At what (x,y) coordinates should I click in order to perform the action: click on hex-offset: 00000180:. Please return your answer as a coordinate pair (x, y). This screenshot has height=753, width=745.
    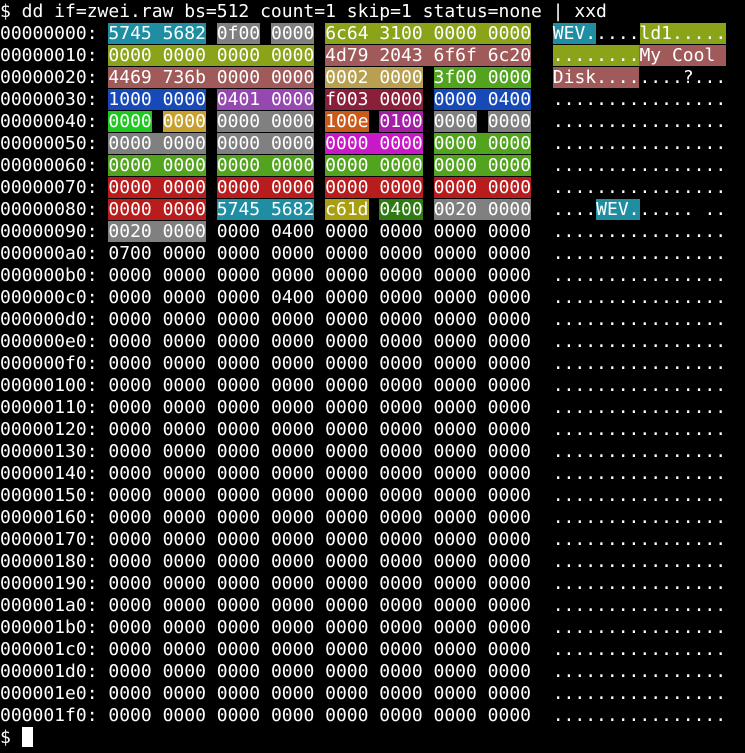
    Looking at the image, I should click on (49, 561).